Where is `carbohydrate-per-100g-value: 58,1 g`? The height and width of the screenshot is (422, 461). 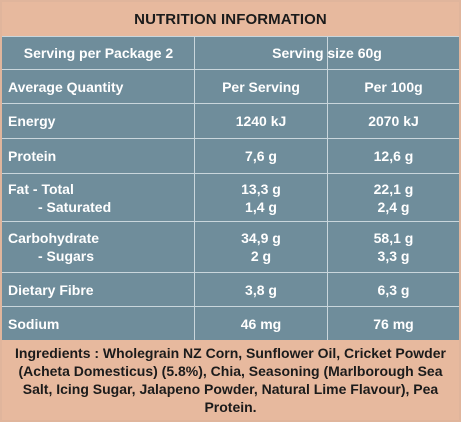 carbohydrate-per-100g-value: 58,1 g is located at coordinates (393, 238).